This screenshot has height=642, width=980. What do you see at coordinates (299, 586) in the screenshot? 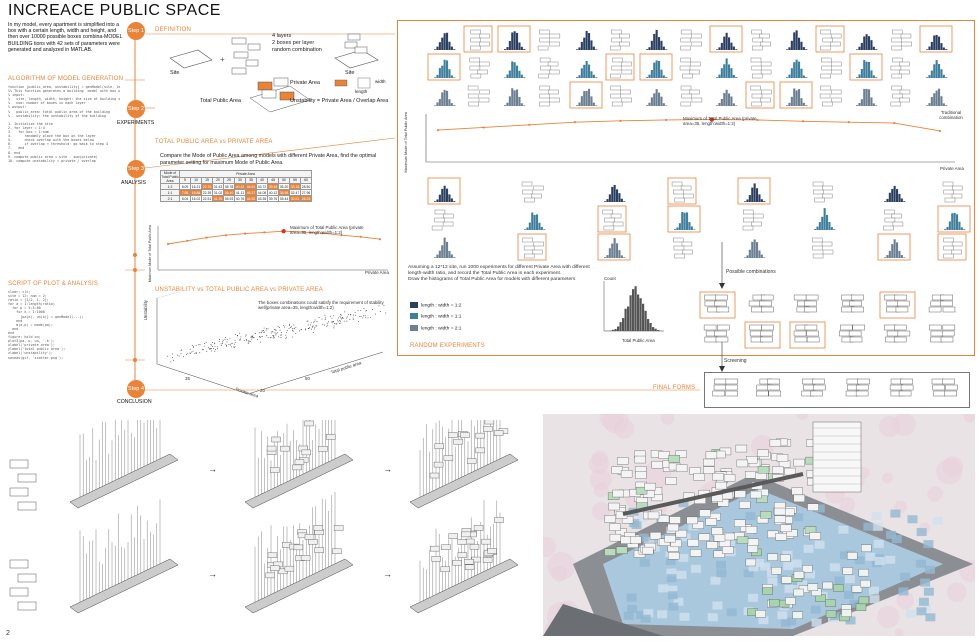
I see `base-slab` at bounding box center [299, 586].